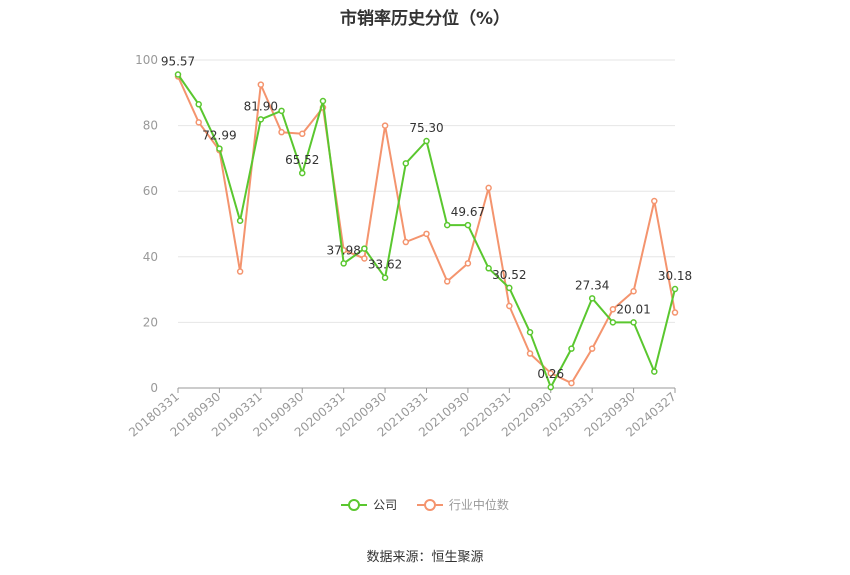 Image resolution: width=850 pixels, height=575 pixels. I want to click on data-label: 0.26, so click(550, 374).